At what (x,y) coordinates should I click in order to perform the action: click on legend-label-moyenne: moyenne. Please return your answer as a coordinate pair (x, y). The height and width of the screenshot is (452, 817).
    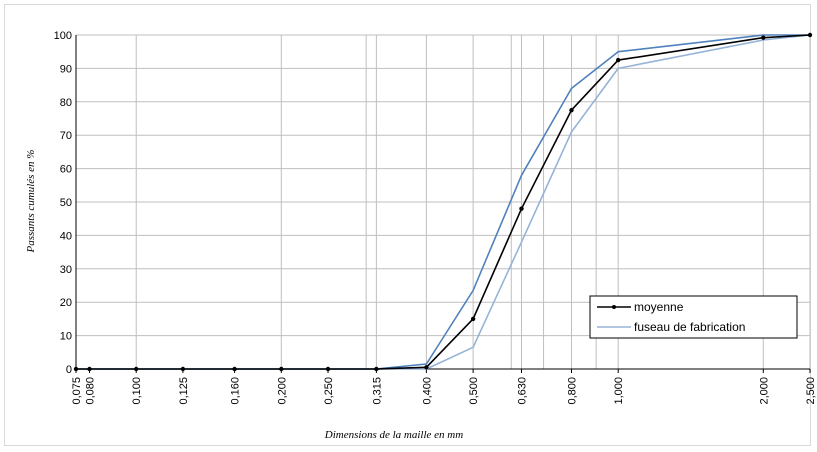
    Looking at the image, I should click on (659, 307).